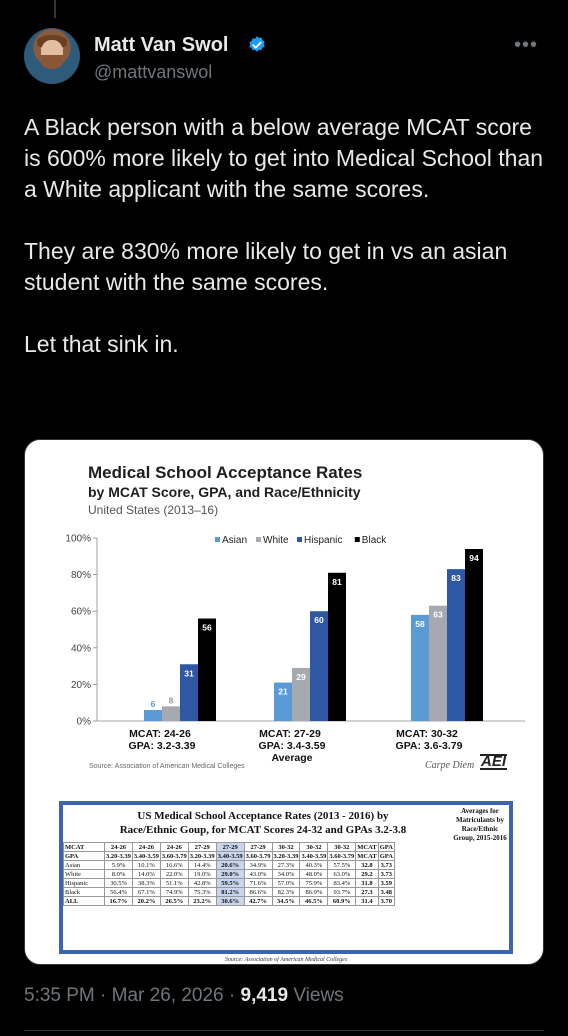 The width and height of the screenshot is (568, 1036). I want to click on table-cell: 10.1%, so click(146, 865).